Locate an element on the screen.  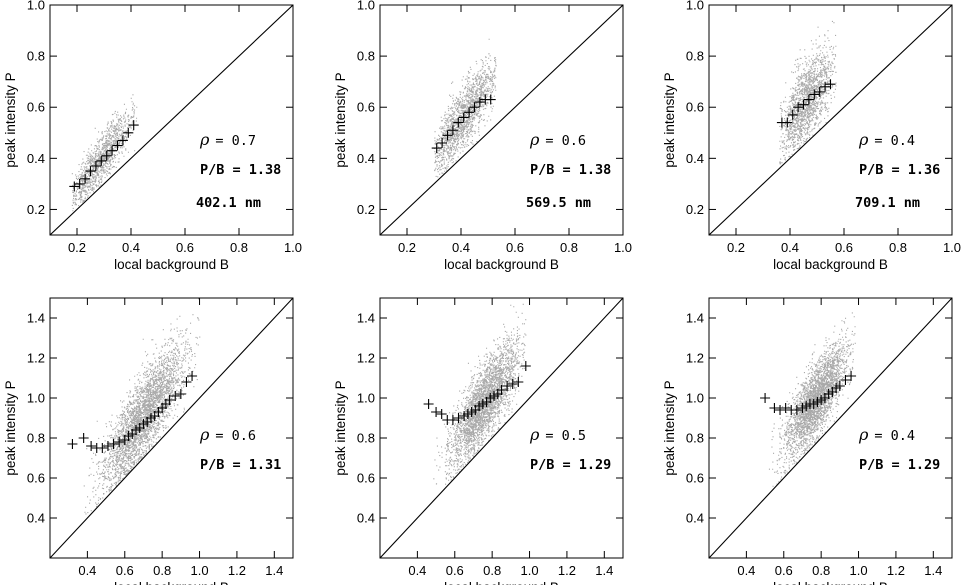
panel-3-y-tick-label: 0.8 is located at coordinates (695, 56).